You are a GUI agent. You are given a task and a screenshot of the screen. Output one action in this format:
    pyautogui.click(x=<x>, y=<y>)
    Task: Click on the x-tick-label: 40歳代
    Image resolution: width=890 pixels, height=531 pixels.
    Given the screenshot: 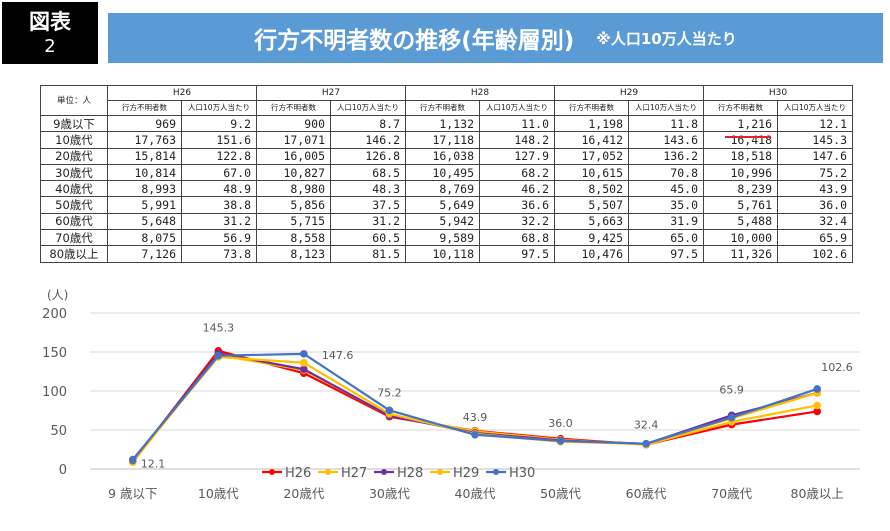 What is the action you would take?
    pyautogui.click(x=475, y=493)
    